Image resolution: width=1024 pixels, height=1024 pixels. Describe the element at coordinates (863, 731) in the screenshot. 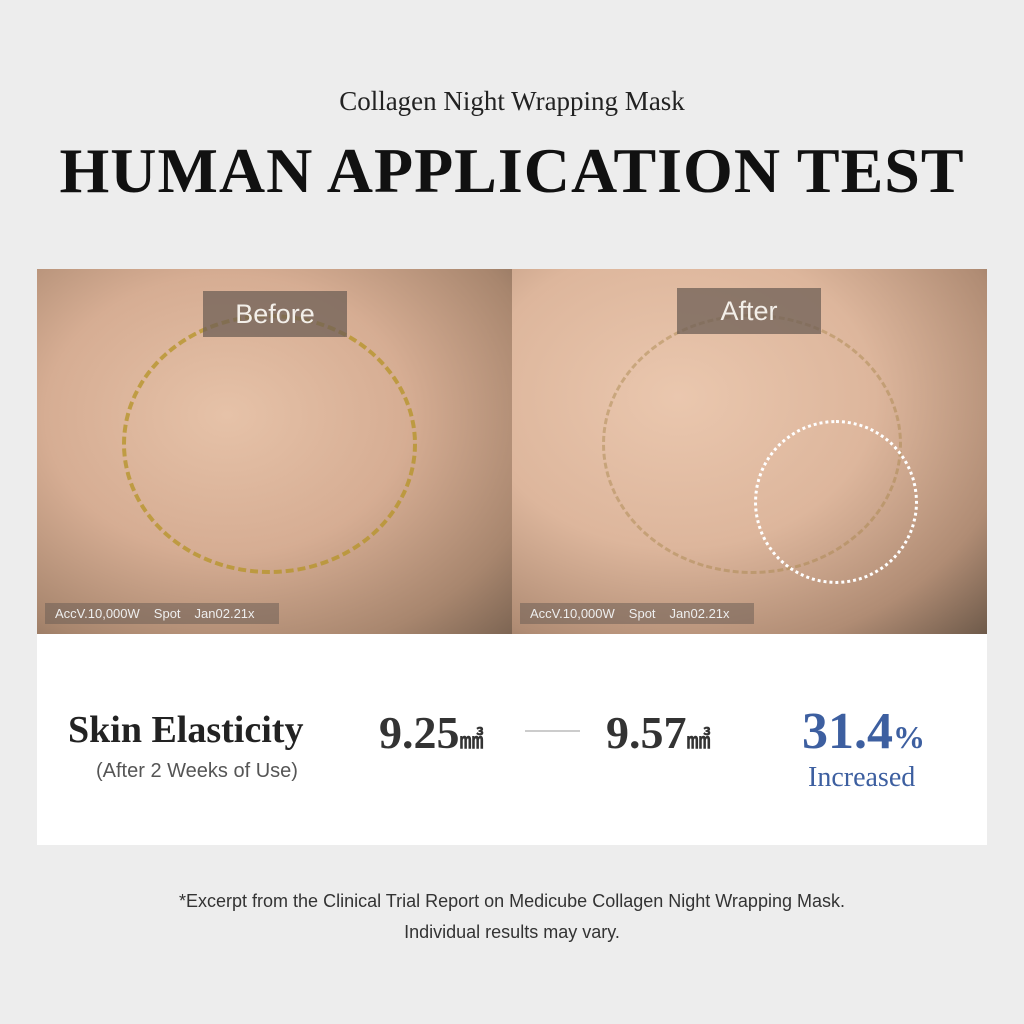

I see `change-value: 31.4%` at that location.